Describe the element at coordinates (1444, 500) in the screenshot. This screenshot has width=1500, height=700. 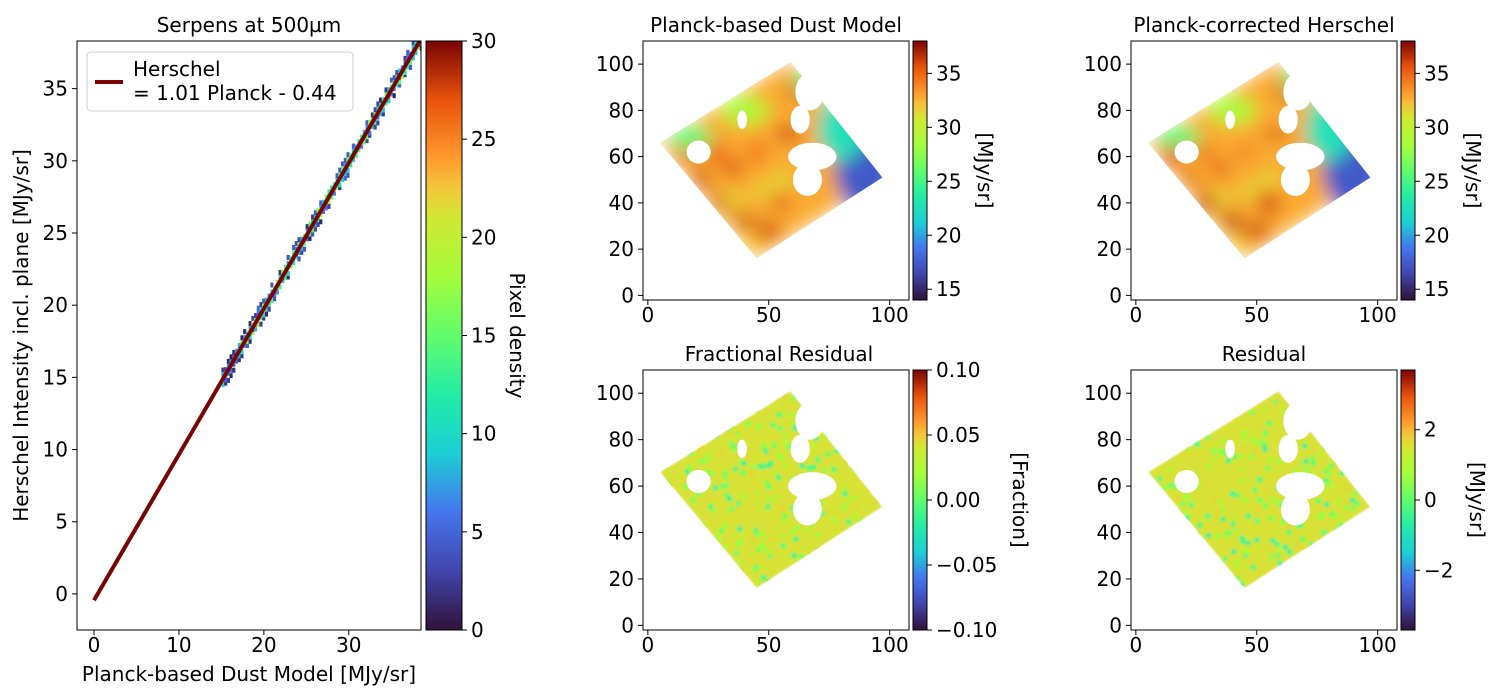
I see `colorbar-4: −2 0 2 [MJy/sr]` at that location.